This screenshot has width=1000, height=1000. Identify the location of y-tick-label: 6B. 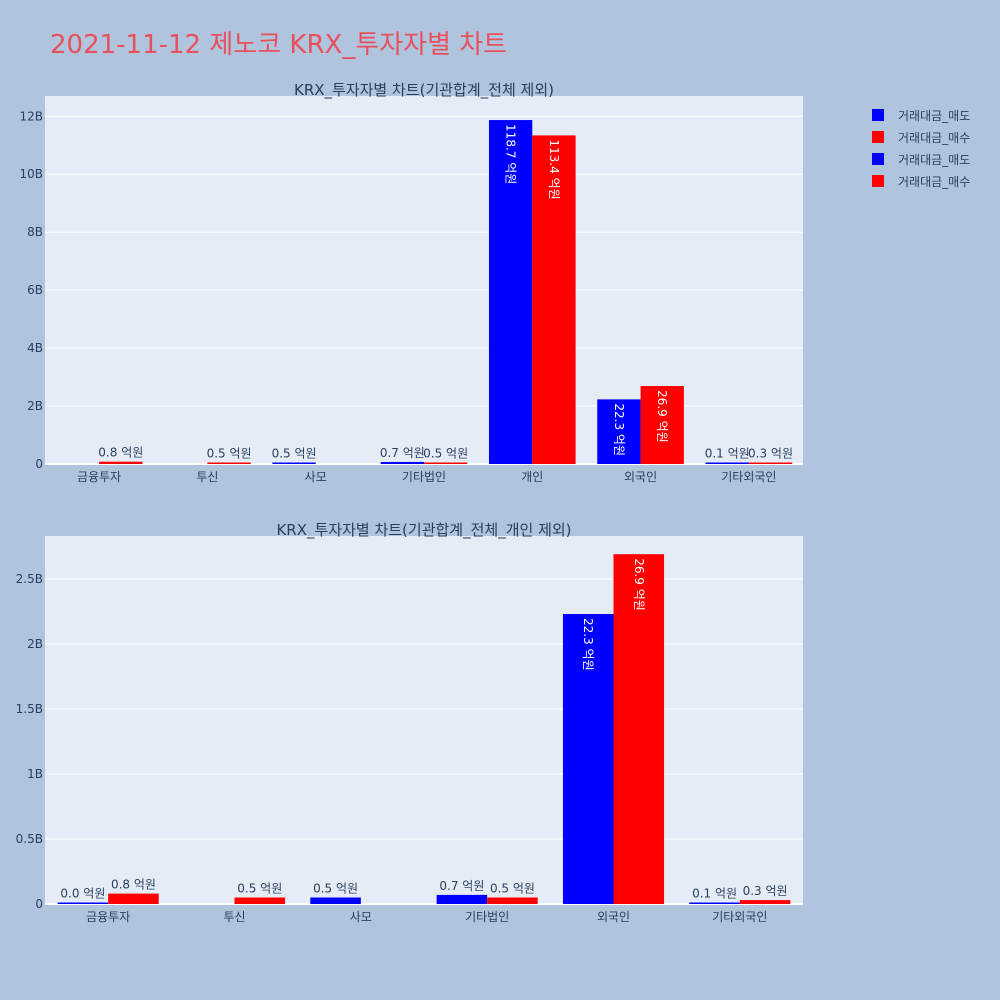
(35, 290).